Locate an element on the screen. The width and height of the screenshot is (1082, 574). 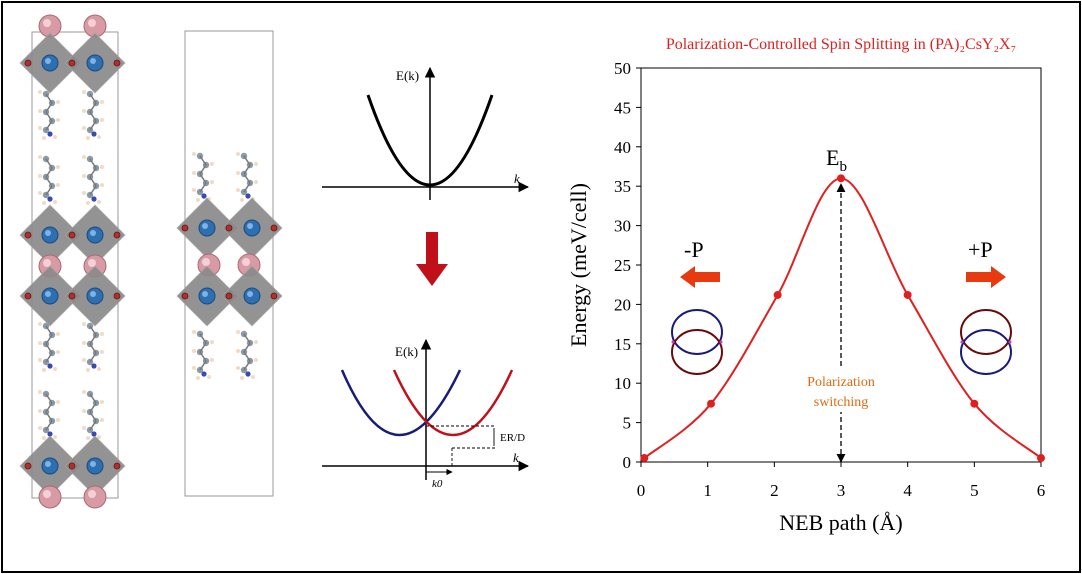
minus-p-label: -P is located at coordinates (694, 249).